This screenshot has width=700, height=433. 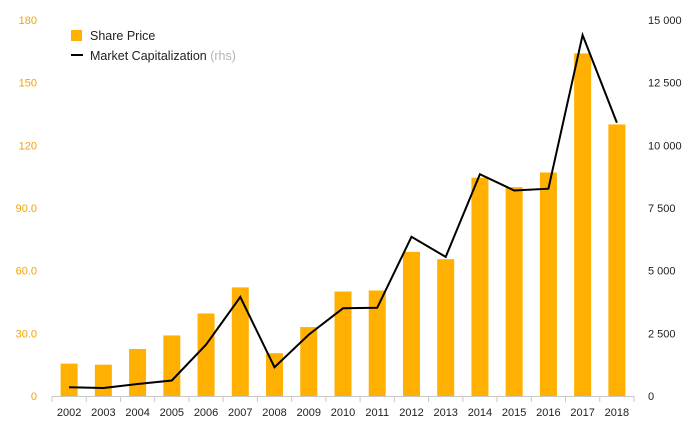 What do you see at coordinates (411, 323) in the screenshot?
I see `bar-2012` at bounding box center [411, 323].